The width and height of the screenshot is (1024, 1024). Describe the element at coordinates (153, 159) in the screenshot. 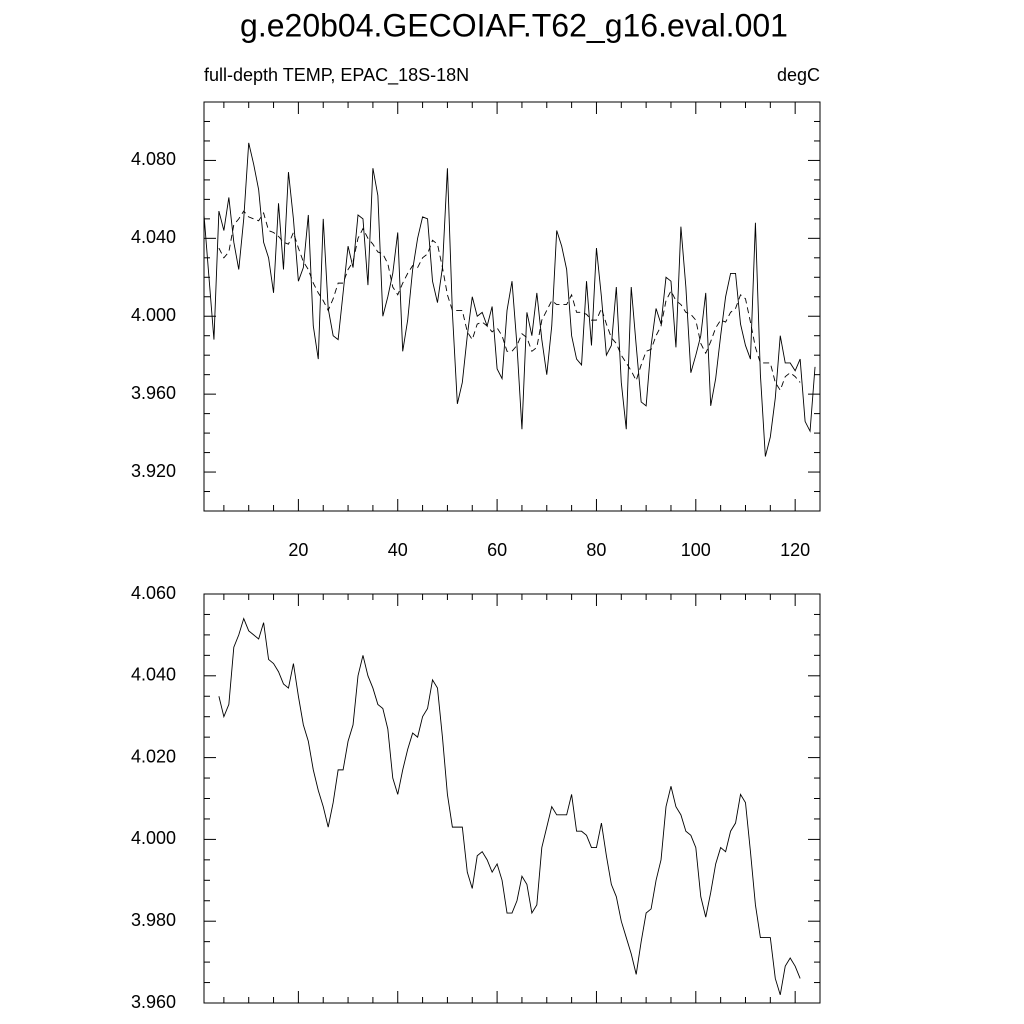

I see `y-tick-label: 4.080` at that location.